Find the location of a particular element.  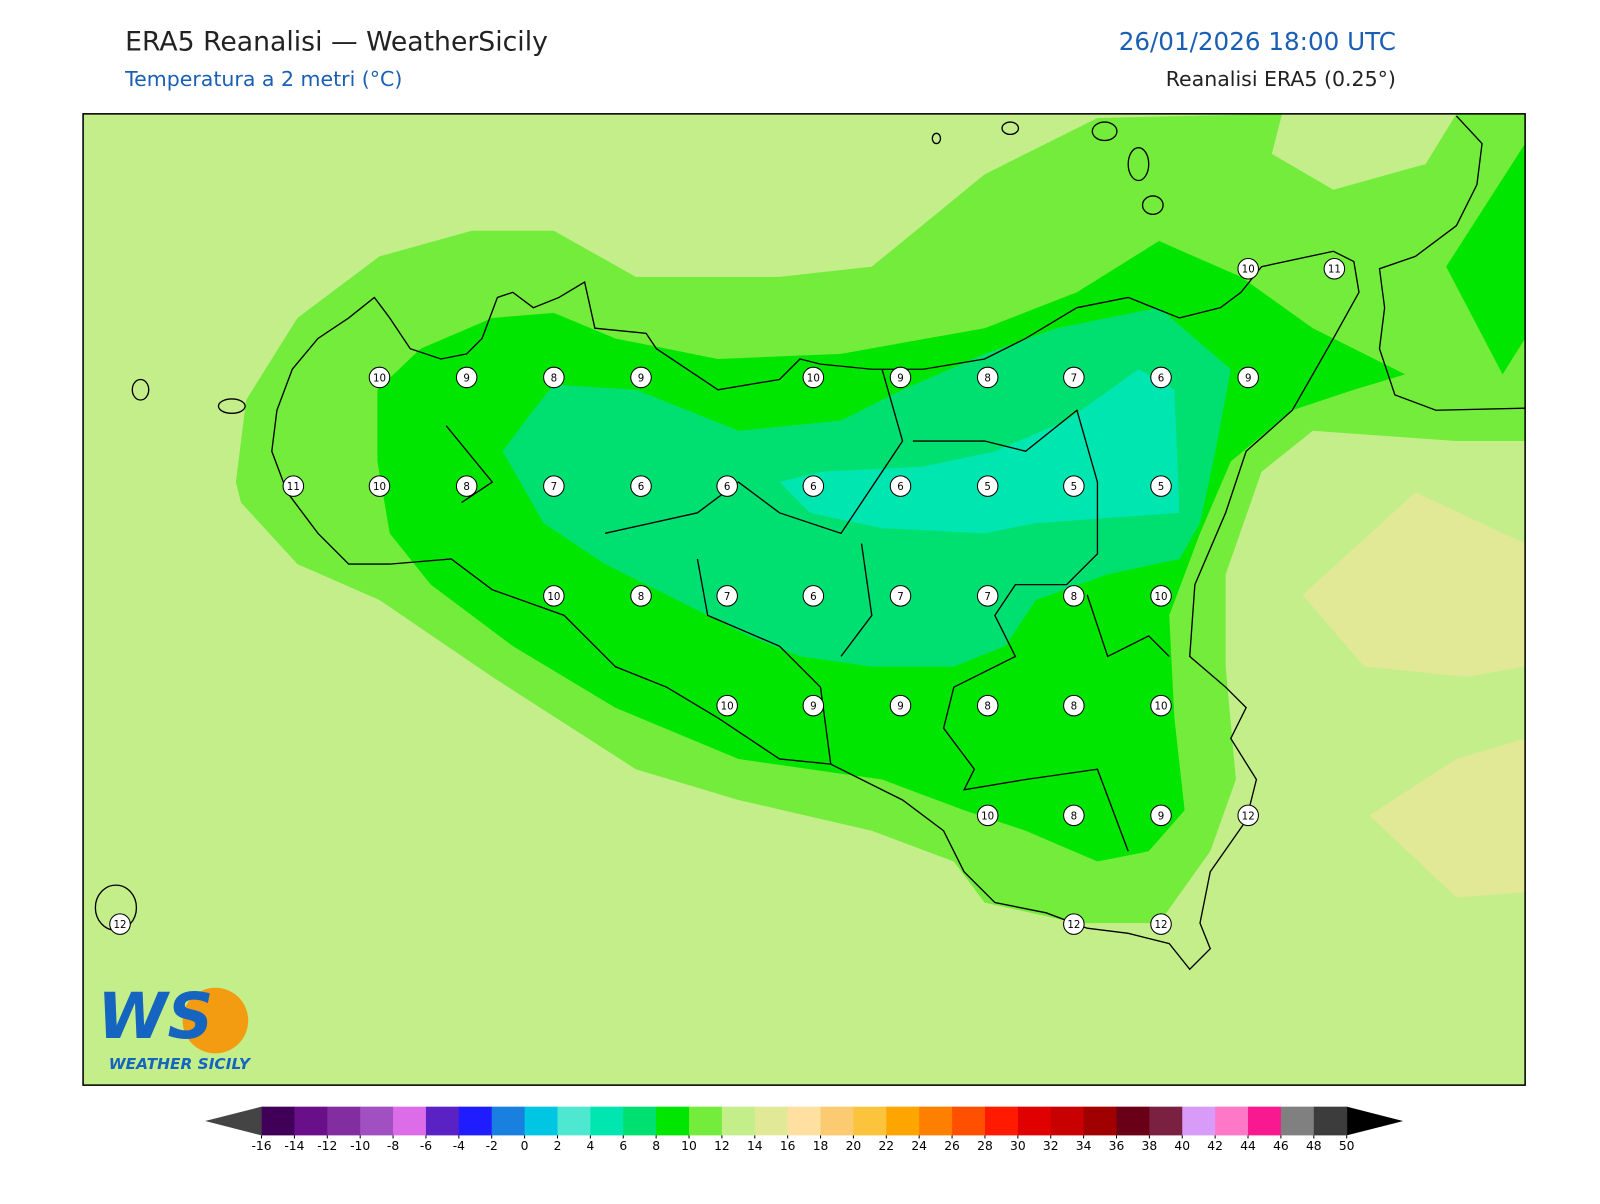

station-value: 11 is located at coordinates (1334, 270).